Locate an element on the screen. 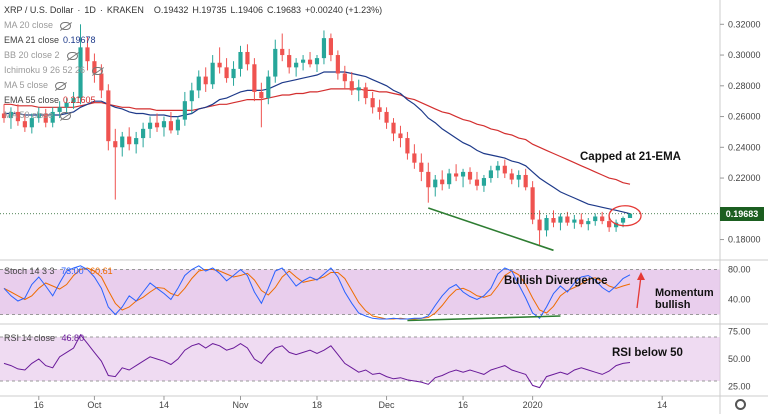  stoch-tick-label: 40.00 is located at coordinates (739, 300).